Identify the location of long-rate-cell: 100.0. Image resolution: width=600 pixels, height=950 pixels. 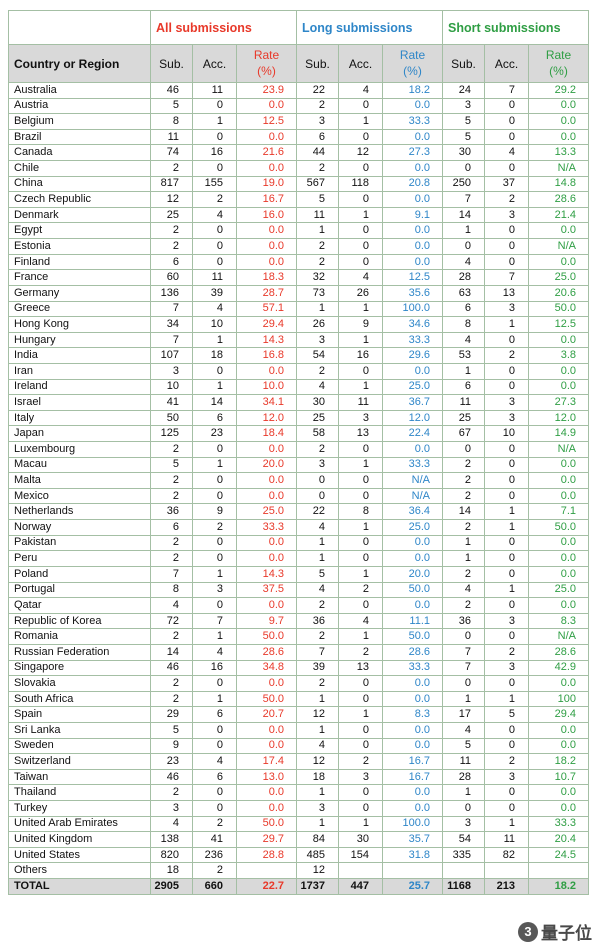
(412, 309).